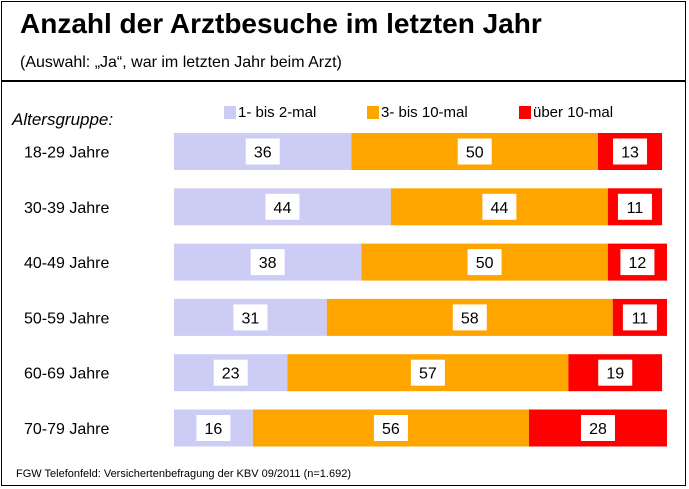 The height and width of the screenshot is (489, 689). I want to click on legend-label: über 10-mal, so click(573, 112).